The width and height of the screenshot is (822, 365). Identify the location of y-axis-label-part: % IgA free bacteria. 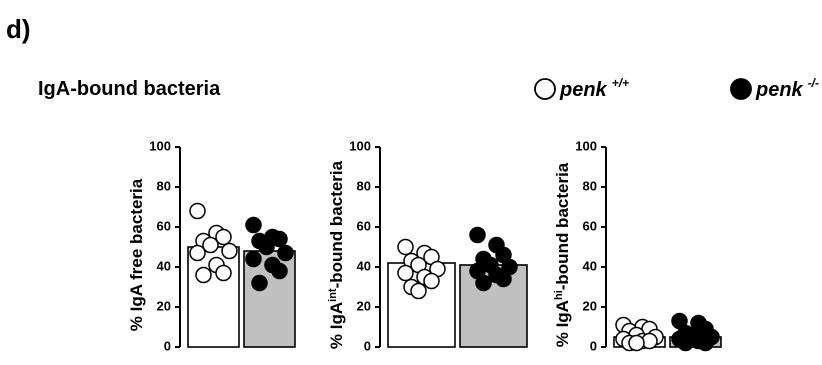
(136, 254).